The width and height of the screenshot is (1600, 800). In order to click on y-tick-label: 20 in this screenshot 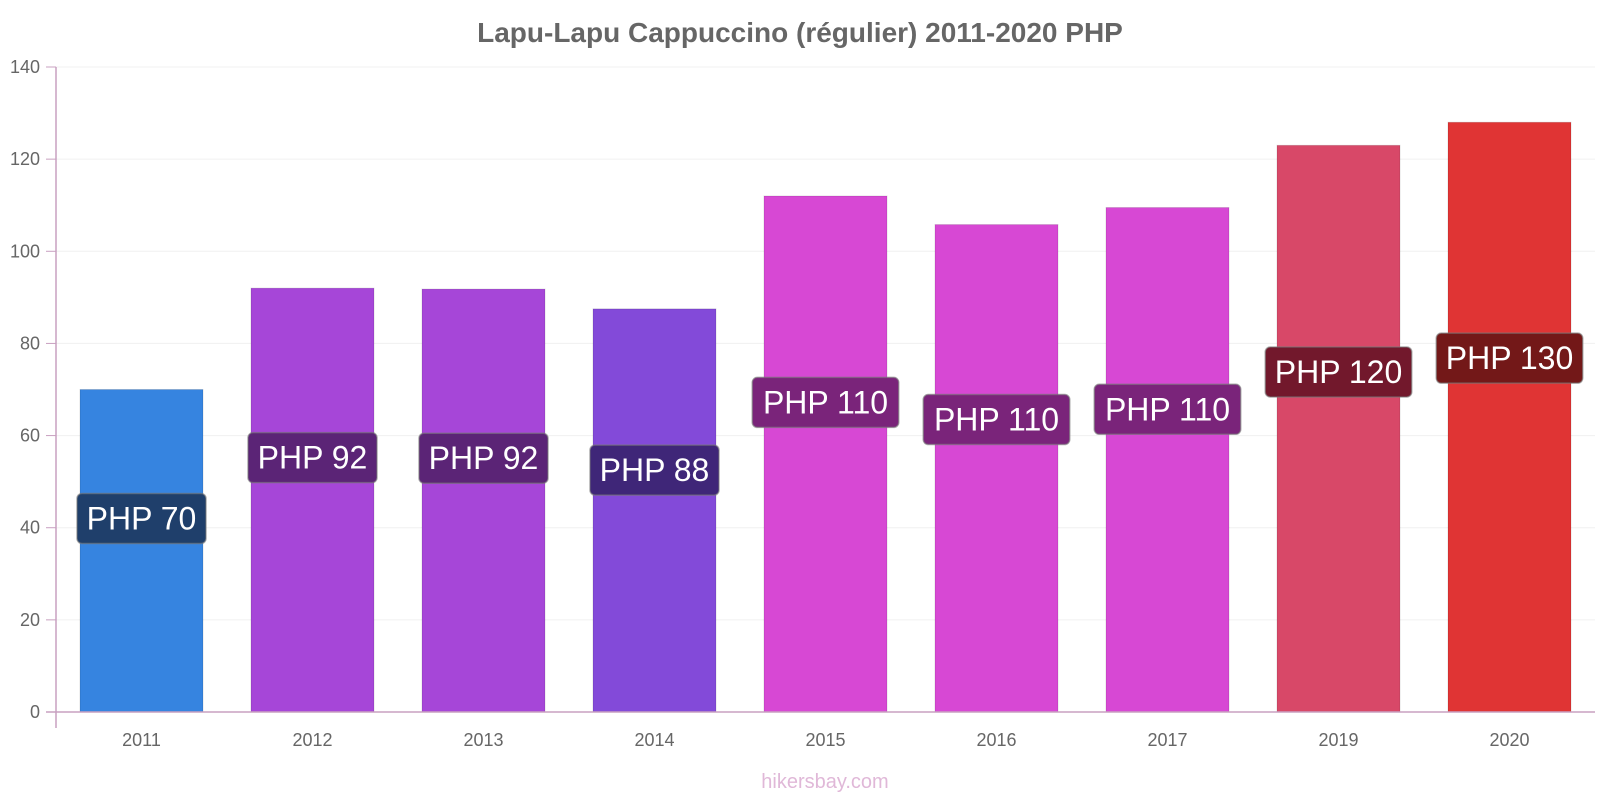, I will do `click(30, 620)`.